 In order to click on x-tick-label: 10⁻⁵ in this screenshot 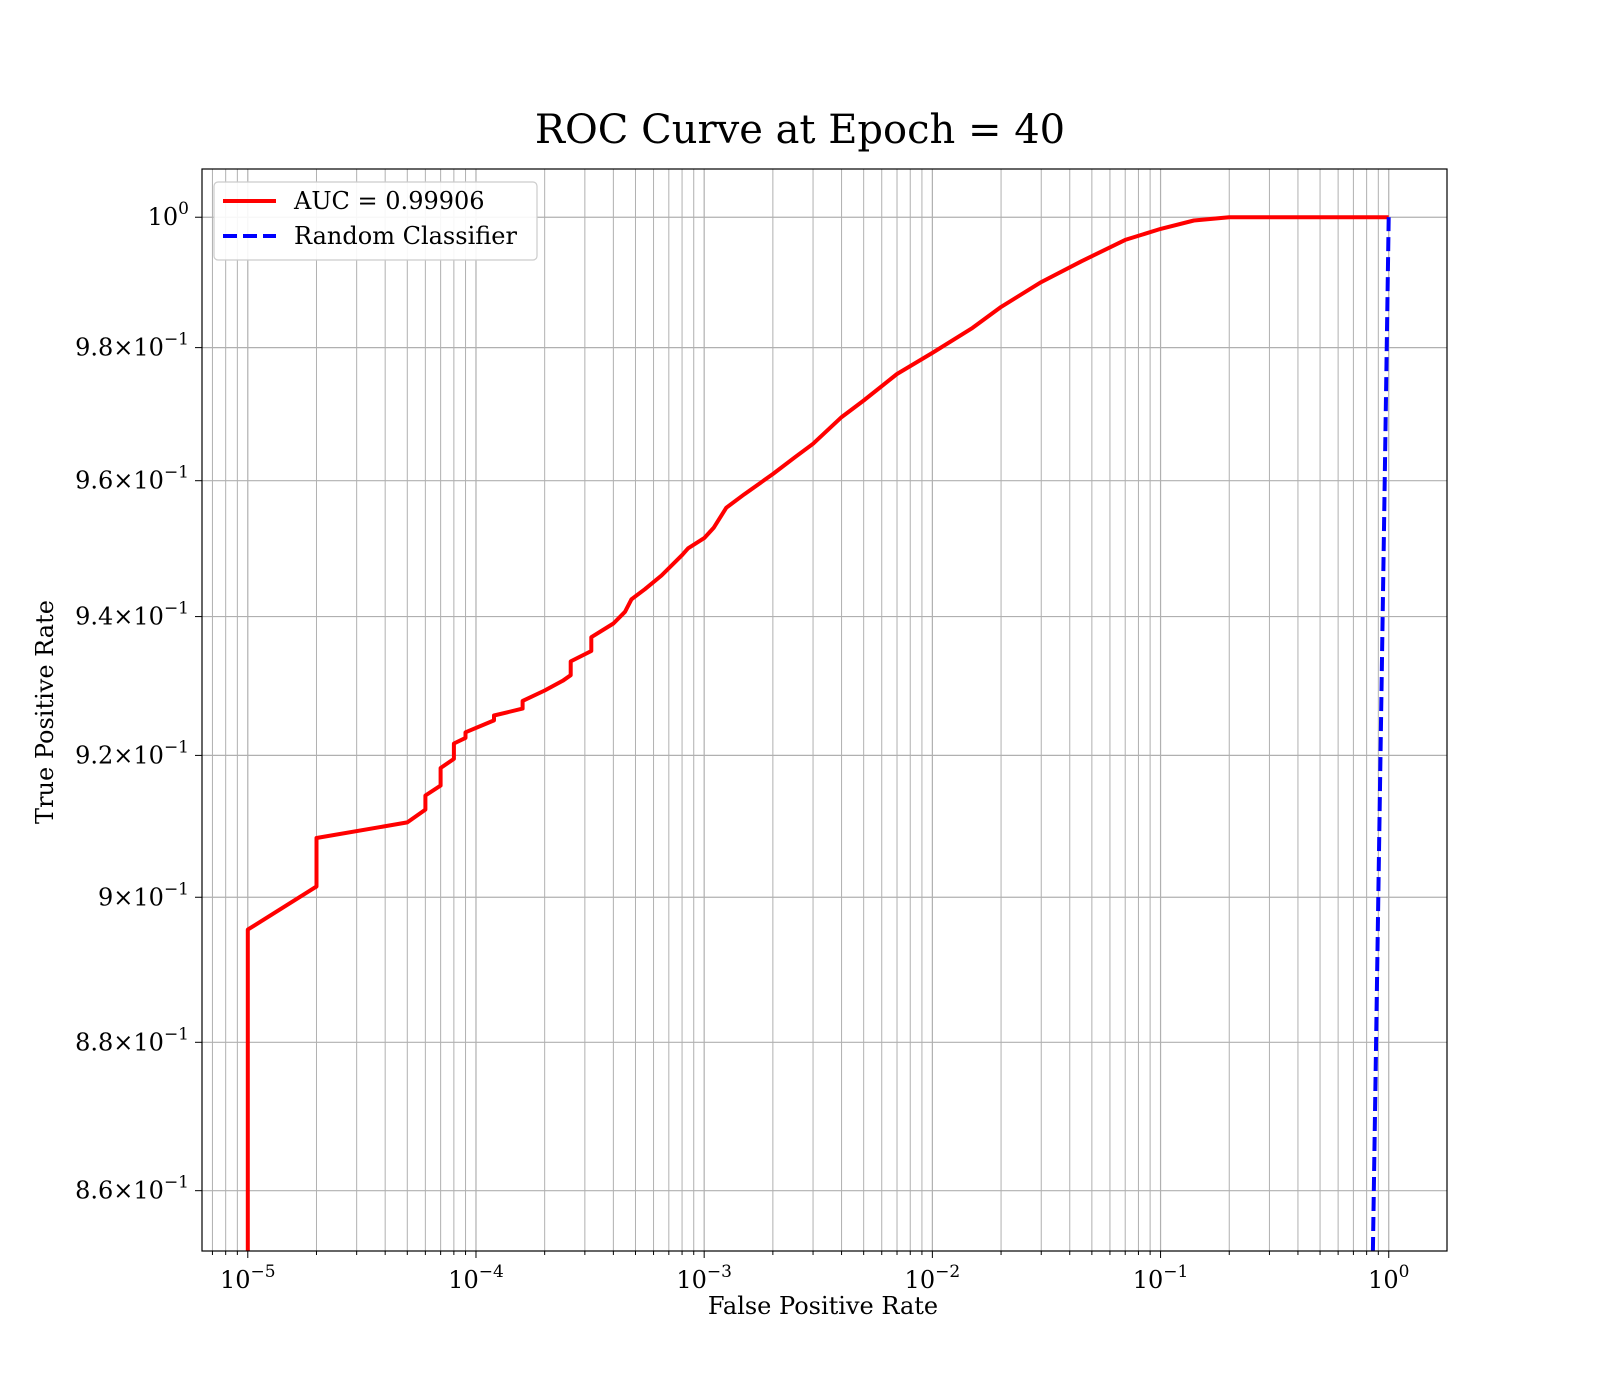, I will do `click(248, 1278)`.